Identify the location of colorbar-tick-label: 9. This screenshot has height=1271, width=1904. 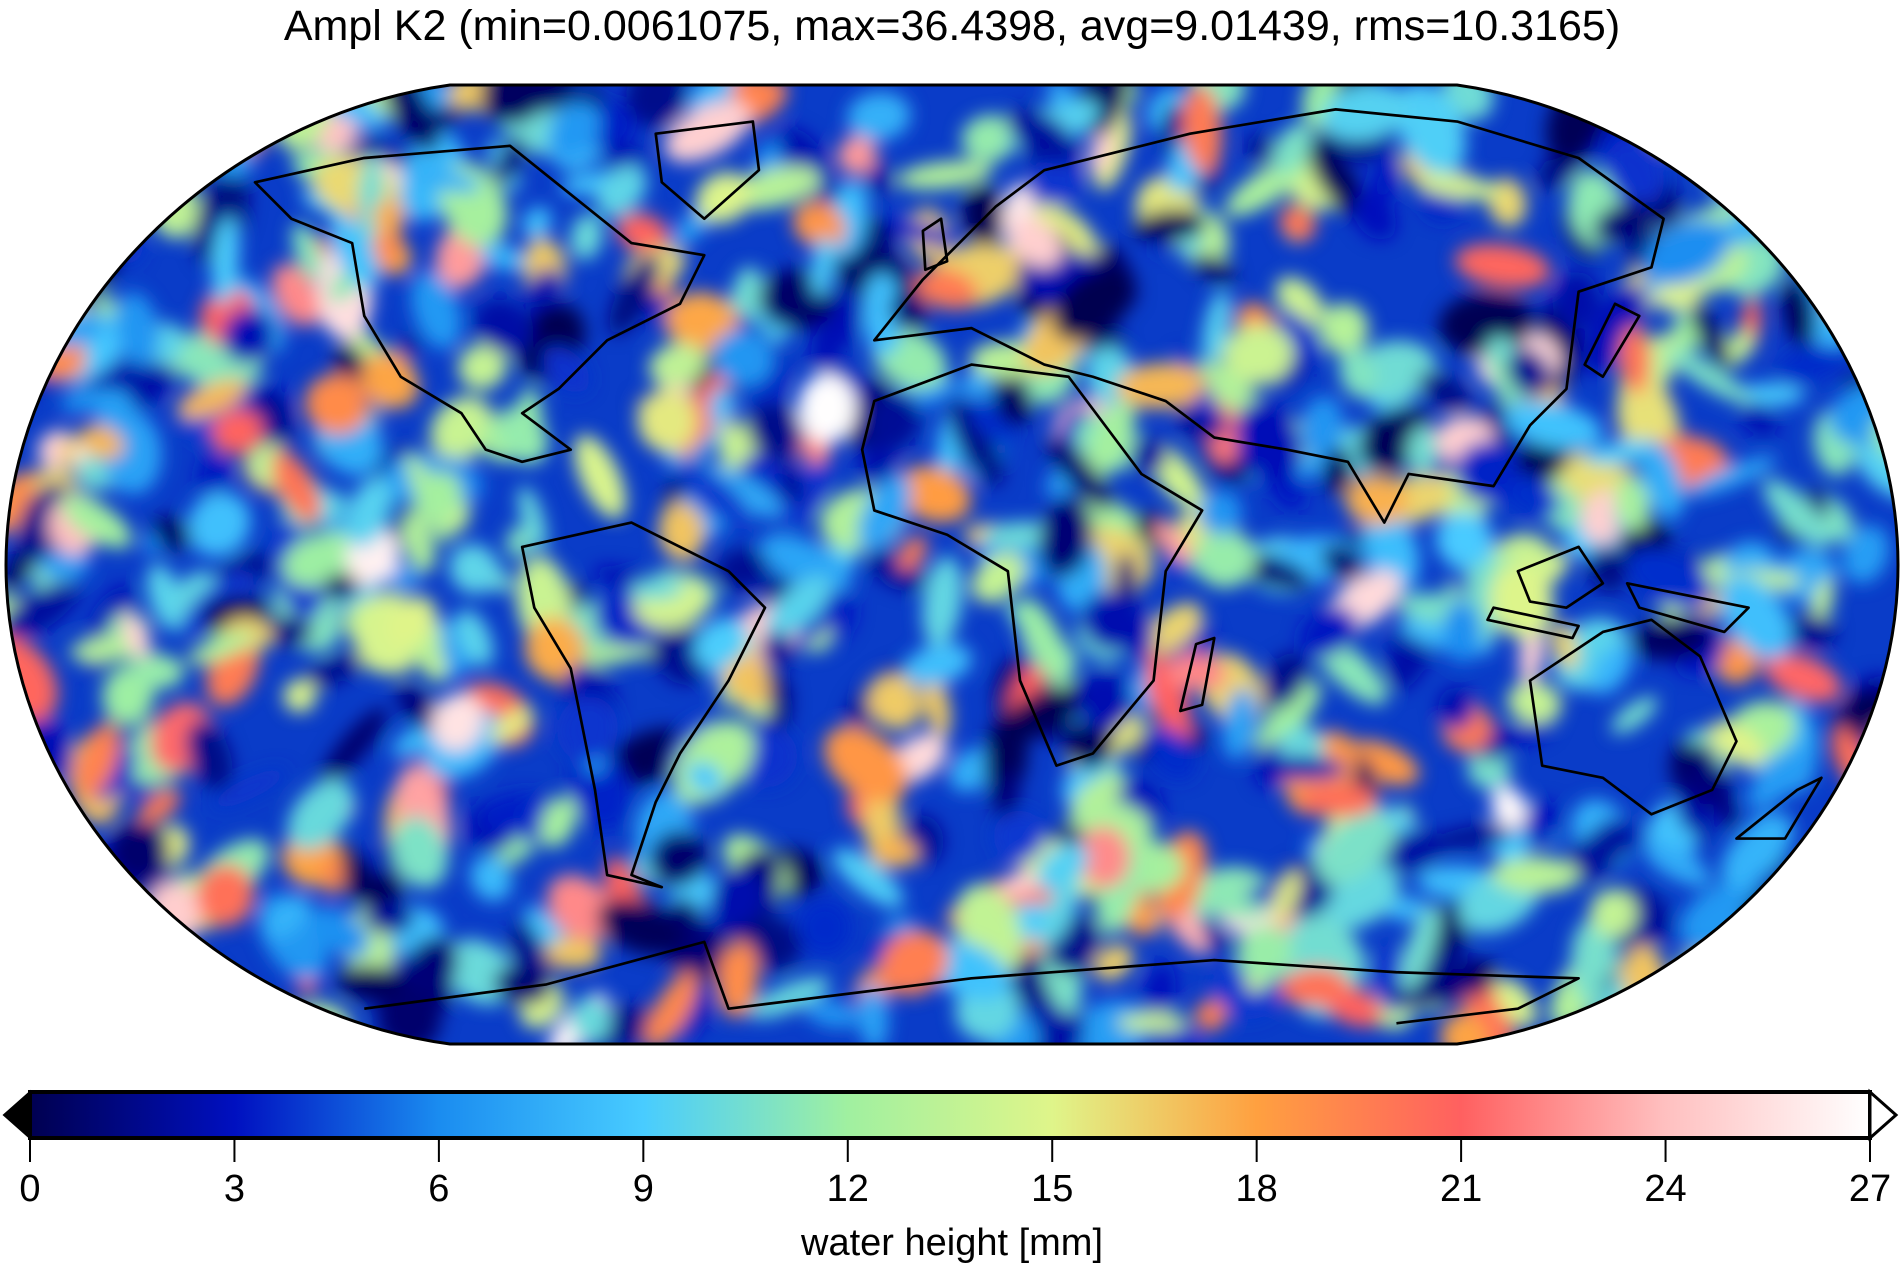
(643, 1189).